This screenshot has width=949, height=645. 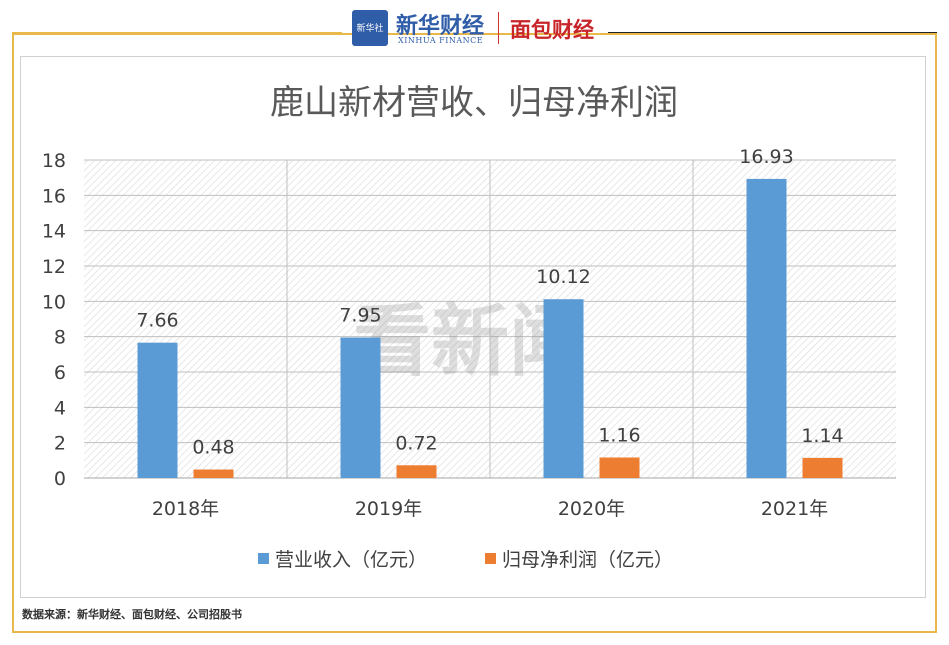 What do you see at coordinates (766, 157) in the screenshot?
I see `data-label: 16.93` at bounding box center [766, 157].